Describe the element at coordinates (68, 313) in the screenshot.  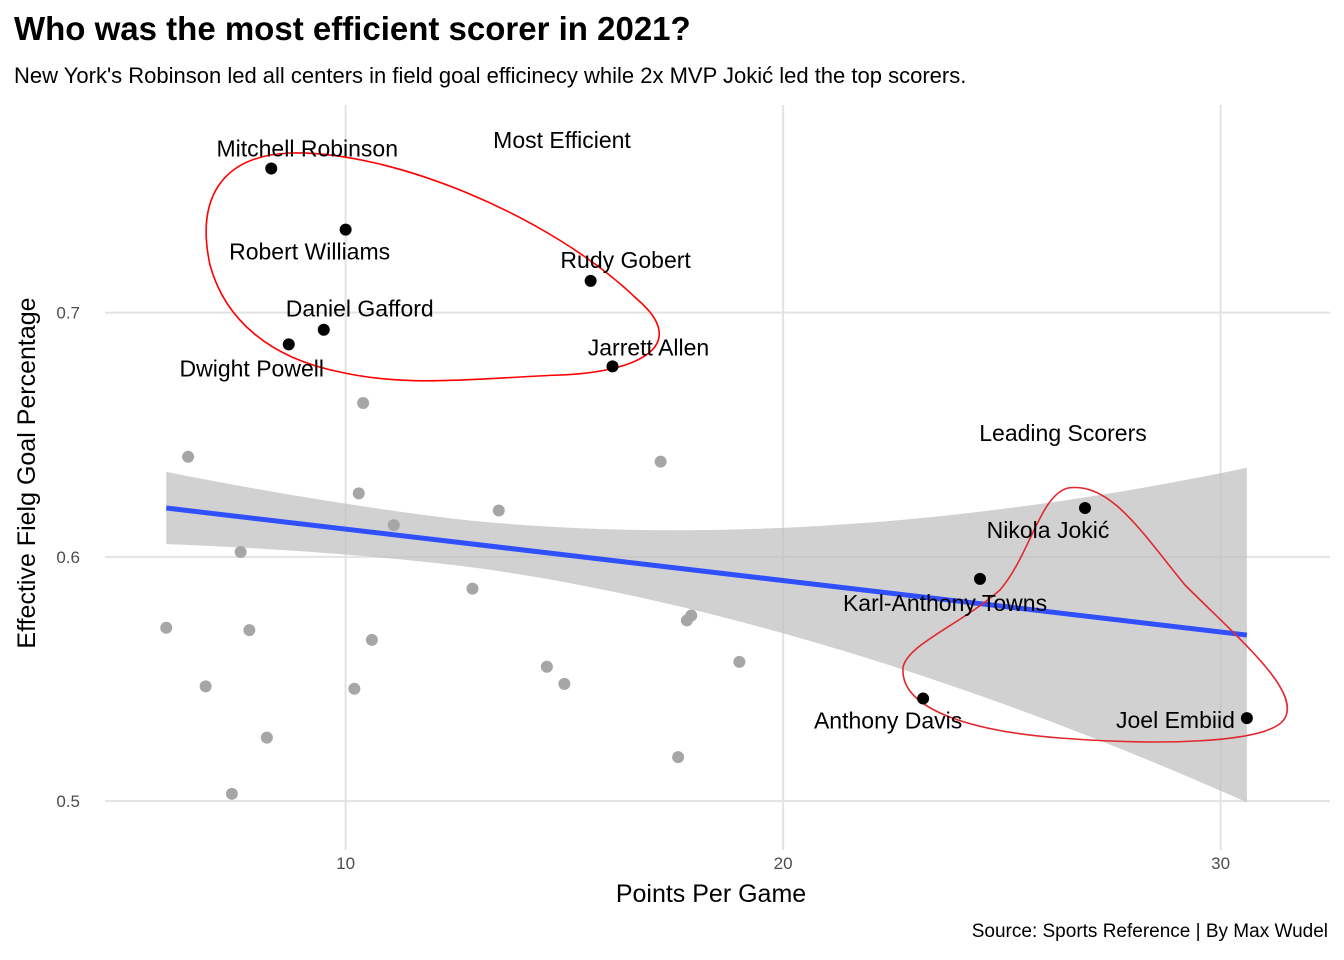
I see `y-tick-label: 0.7` at that location.